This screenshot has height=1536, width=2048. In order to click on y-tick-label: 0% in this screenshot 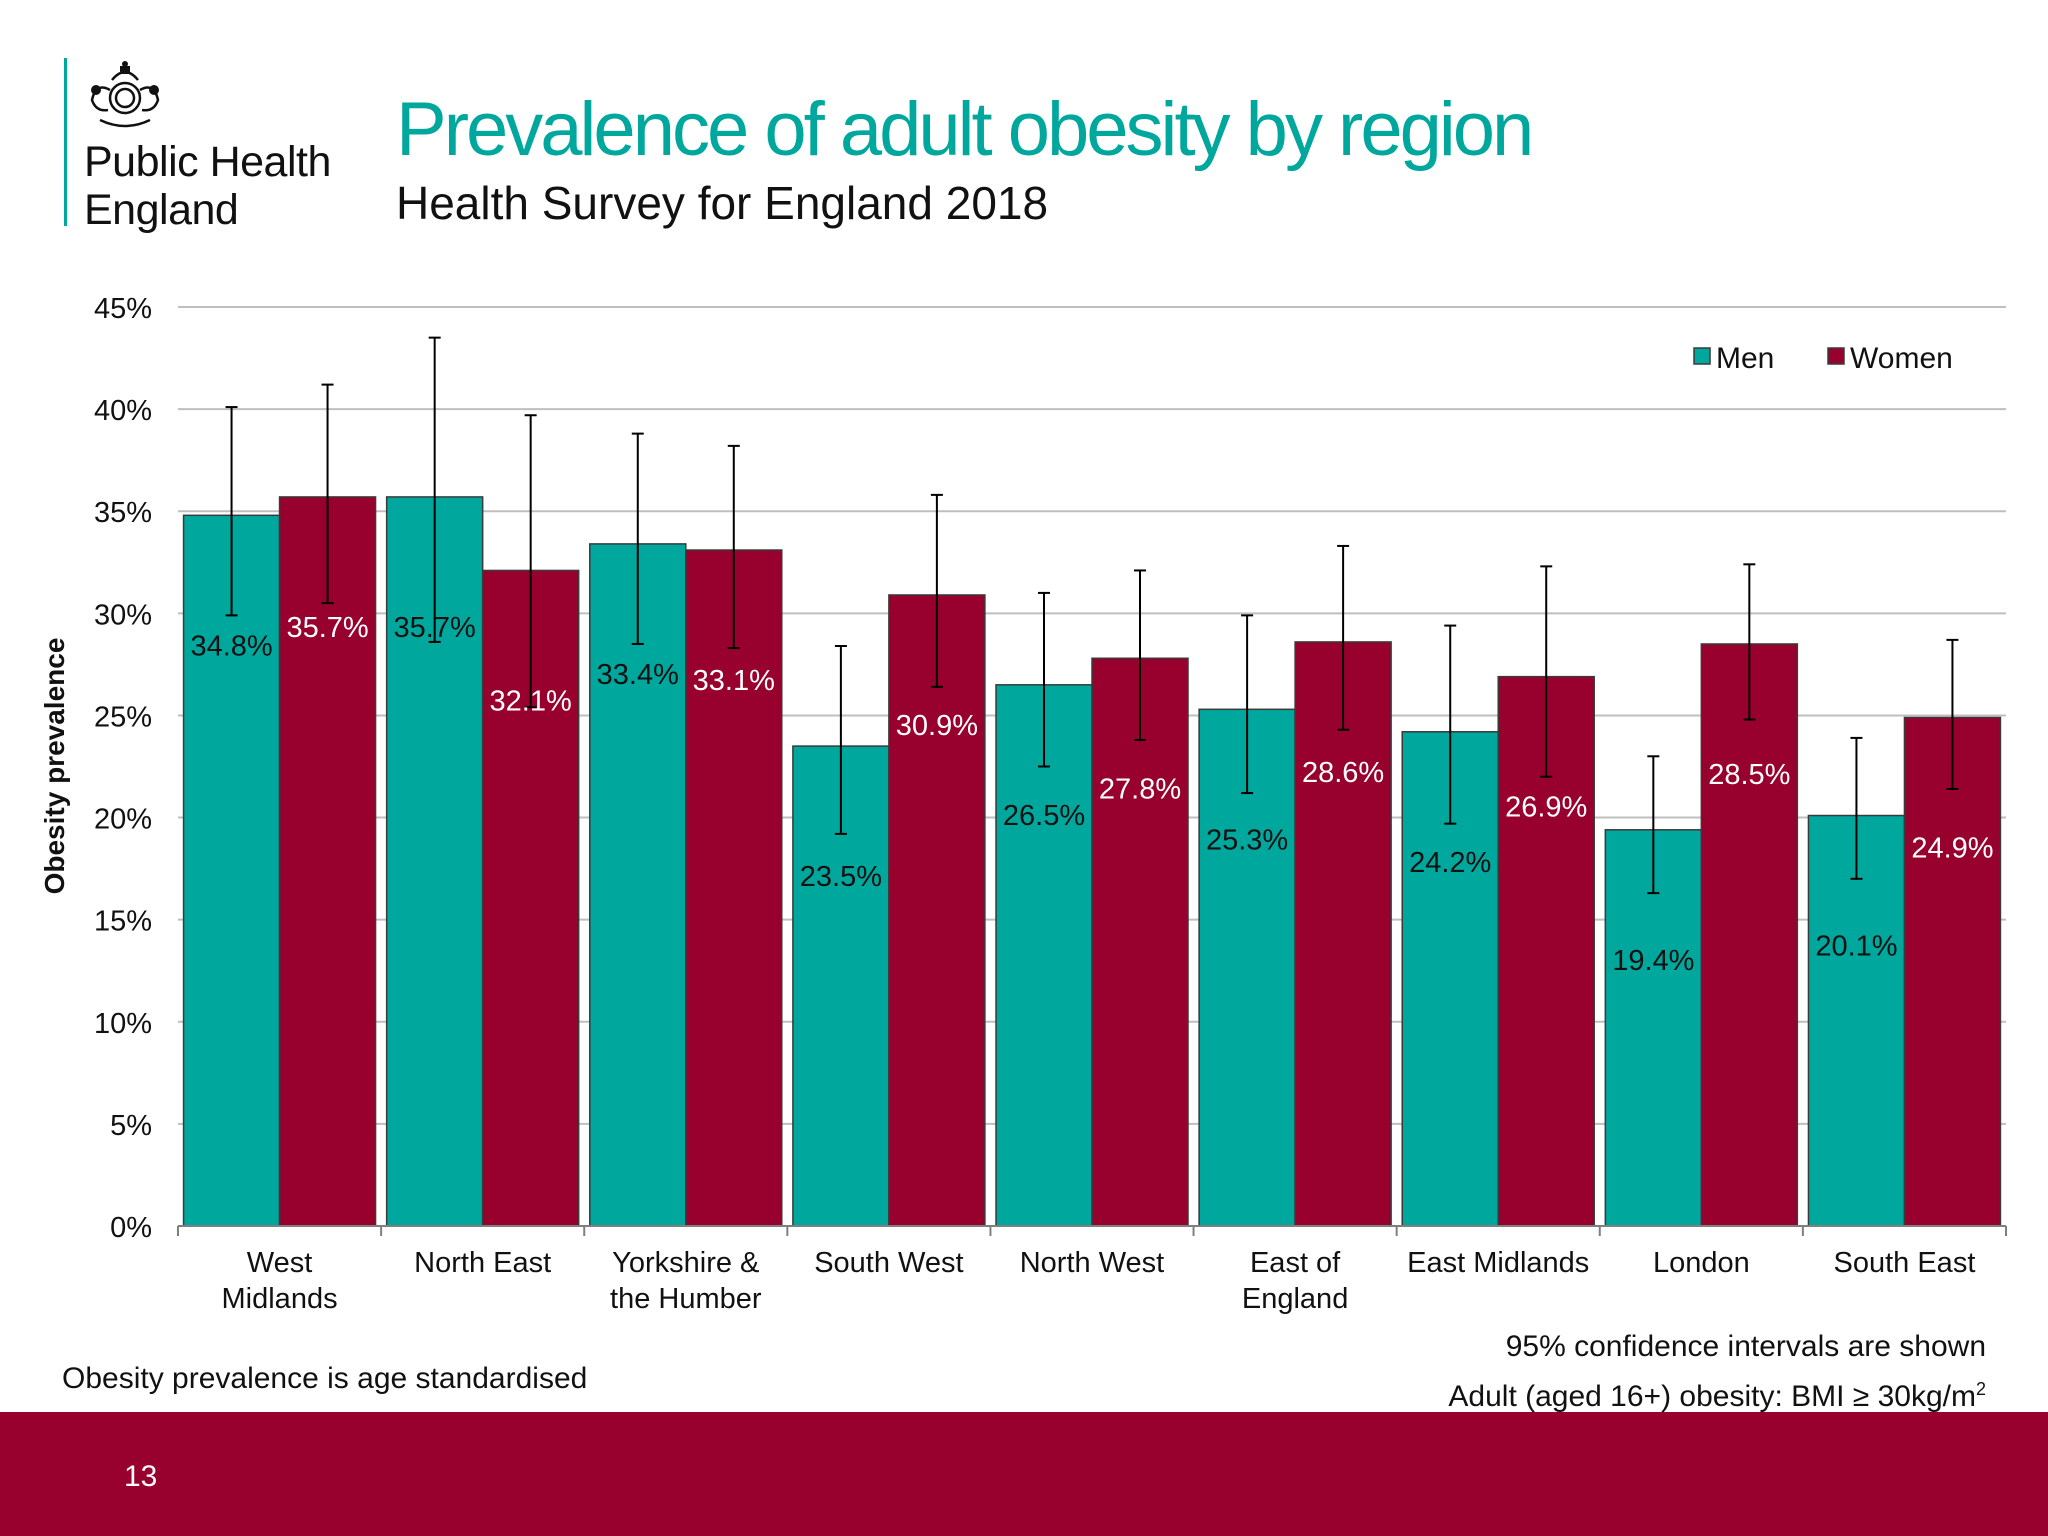, I will do `click(131, 1228)`.